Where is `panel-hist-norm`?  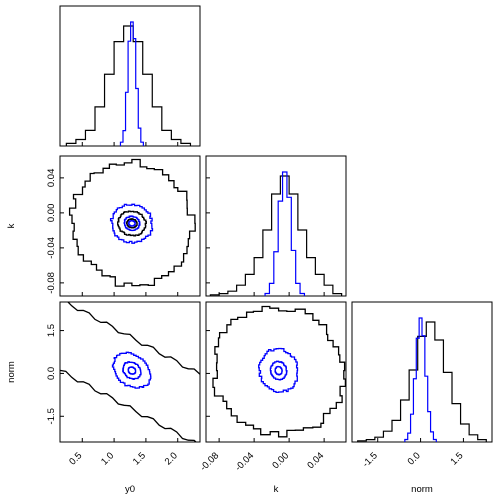 panel-hist-norm is located at coordinates (422, 372).